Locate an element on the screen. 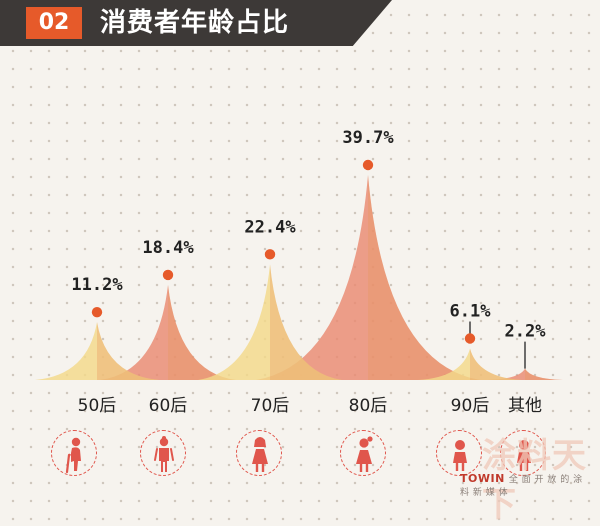 This screenshot has height=526, width=600. watermark: 涂料天下 TOWIN 全 面 开 放 的 涂 料 新 媒 体 is located at coordinates (519, 476).